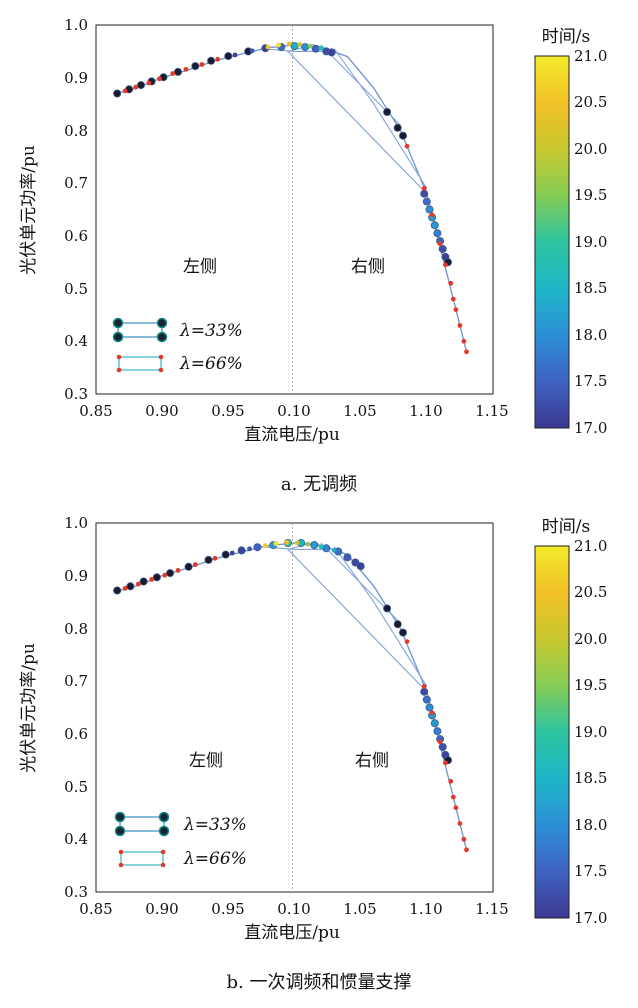 Image resolution: width=638 pixels, height=1008 pixels. Describe the element at coordinates (76, 892) in the screenshot. I see `y-tick-label: 0.3` at that location.